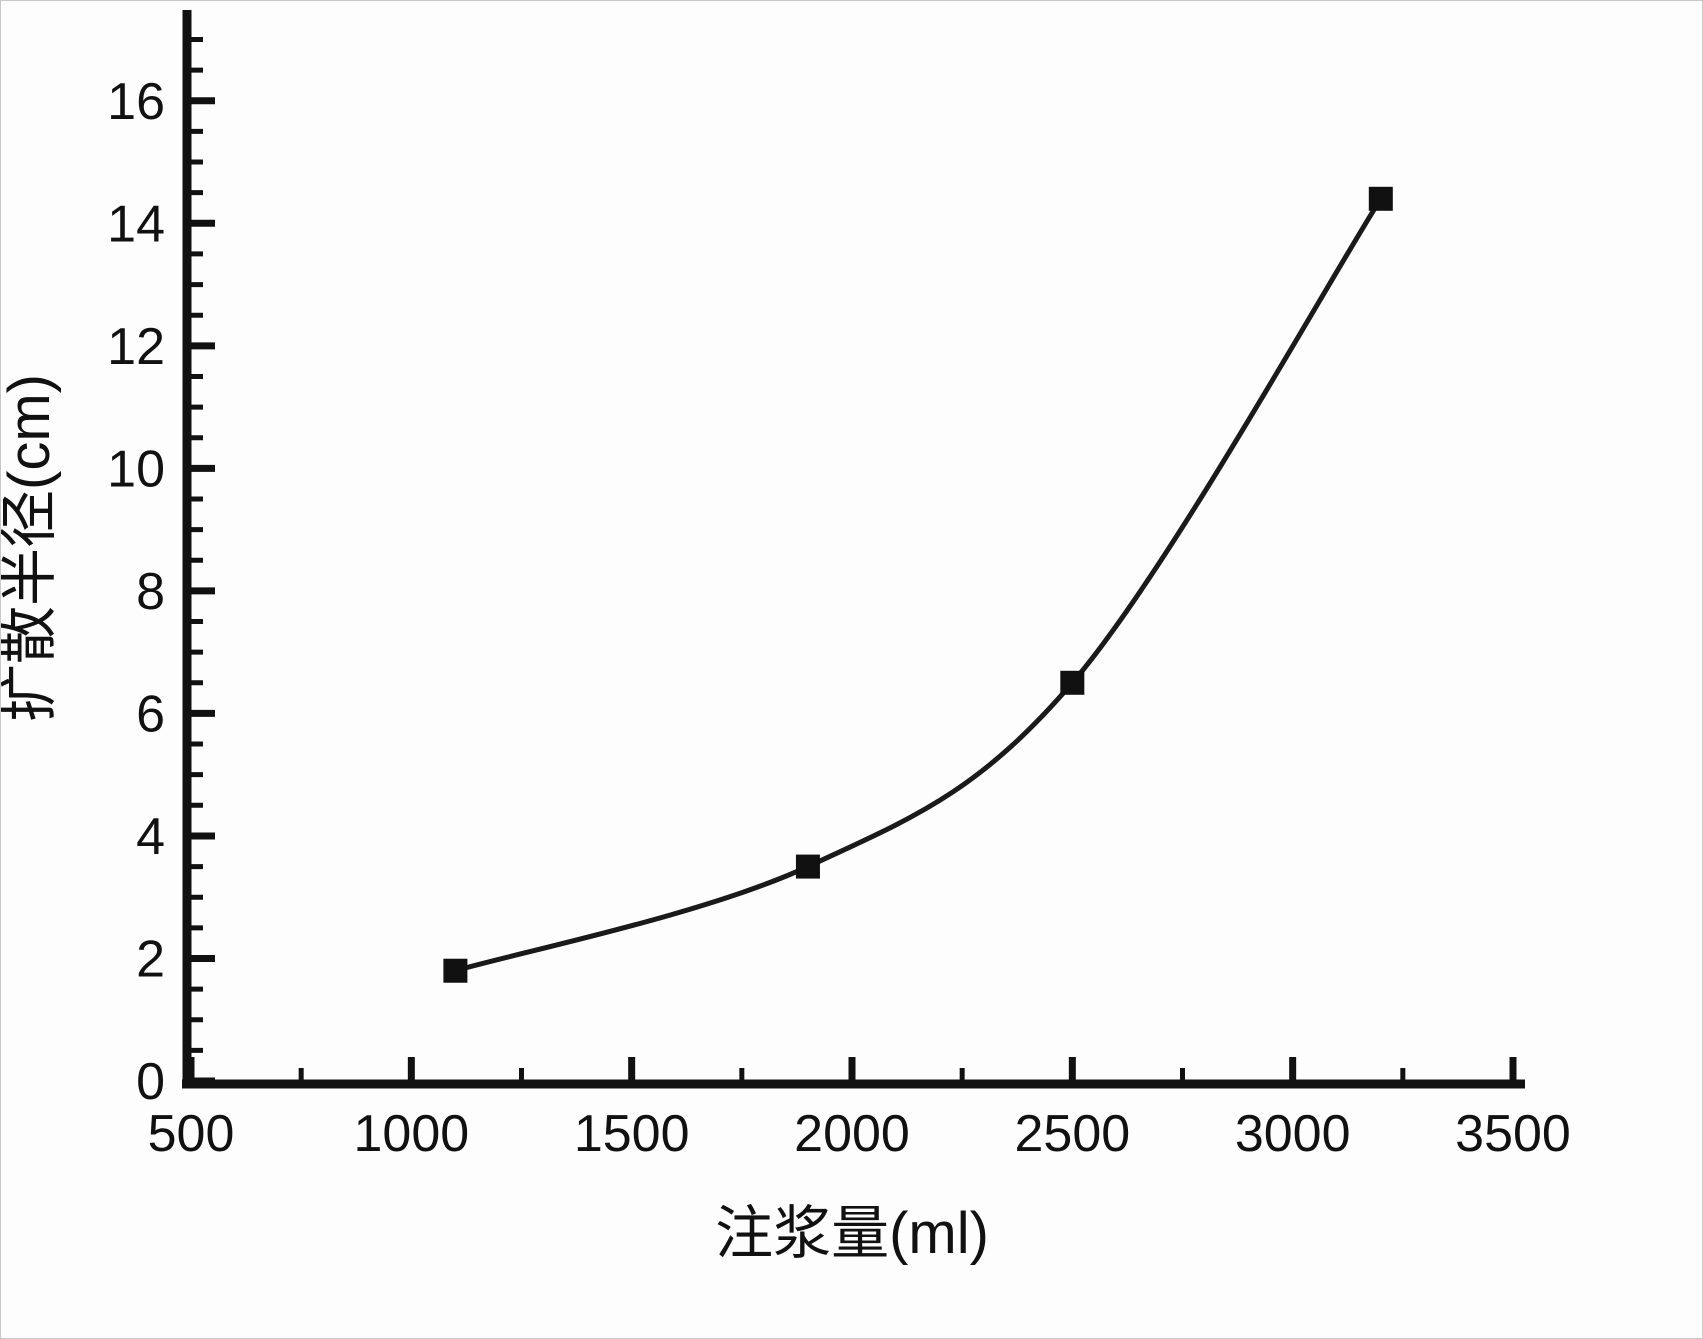 The height and width of the screenshot is (1339, 1703). Describe the element at coordinates (150, 592) in the screenshot. I see `y-tick-label: 8` at that location.